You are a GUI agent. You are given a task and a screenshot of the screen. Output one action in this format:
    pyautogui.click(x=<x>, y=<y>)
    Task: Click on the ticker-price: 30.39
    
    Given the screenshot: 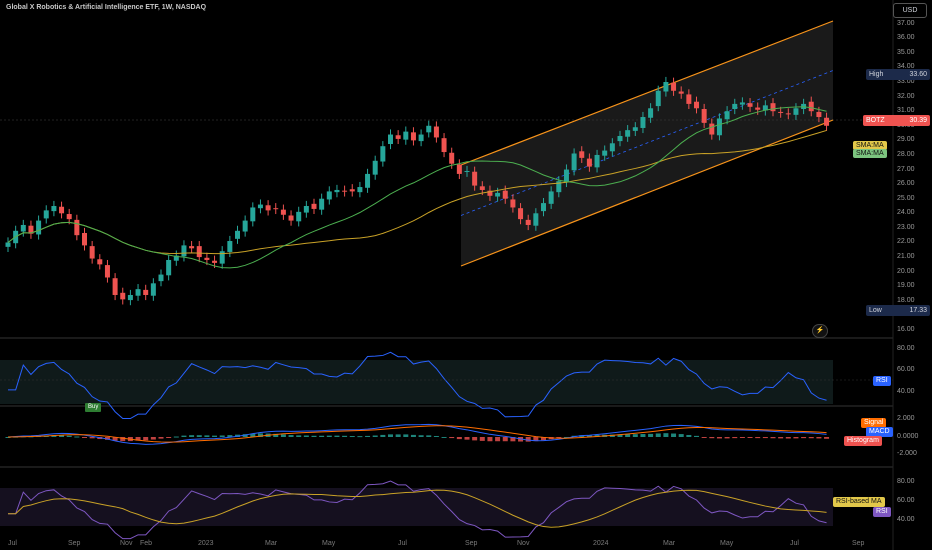 What is the action you would take?
    pyautogui.click(x=918, y=120)
    